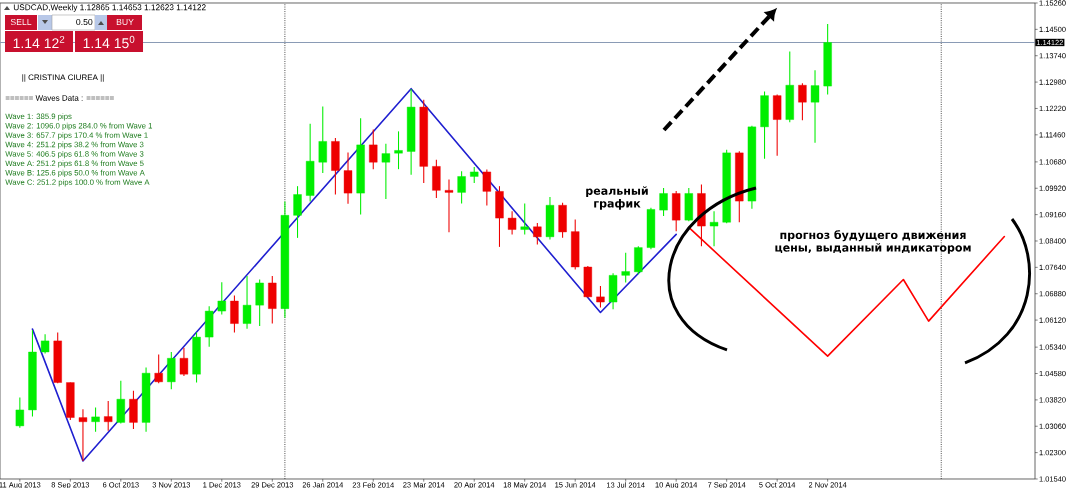  I want to click on annotation: BUY, so click(125, 22).